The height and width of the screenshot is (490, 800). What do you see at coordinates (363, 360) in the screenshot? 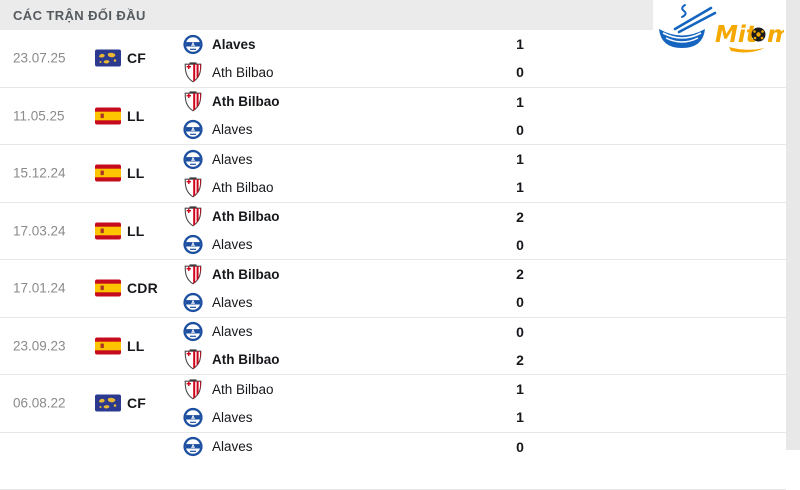
I see `team-line-away: Ath Bilbao 2` at bounding box center [363, 360].